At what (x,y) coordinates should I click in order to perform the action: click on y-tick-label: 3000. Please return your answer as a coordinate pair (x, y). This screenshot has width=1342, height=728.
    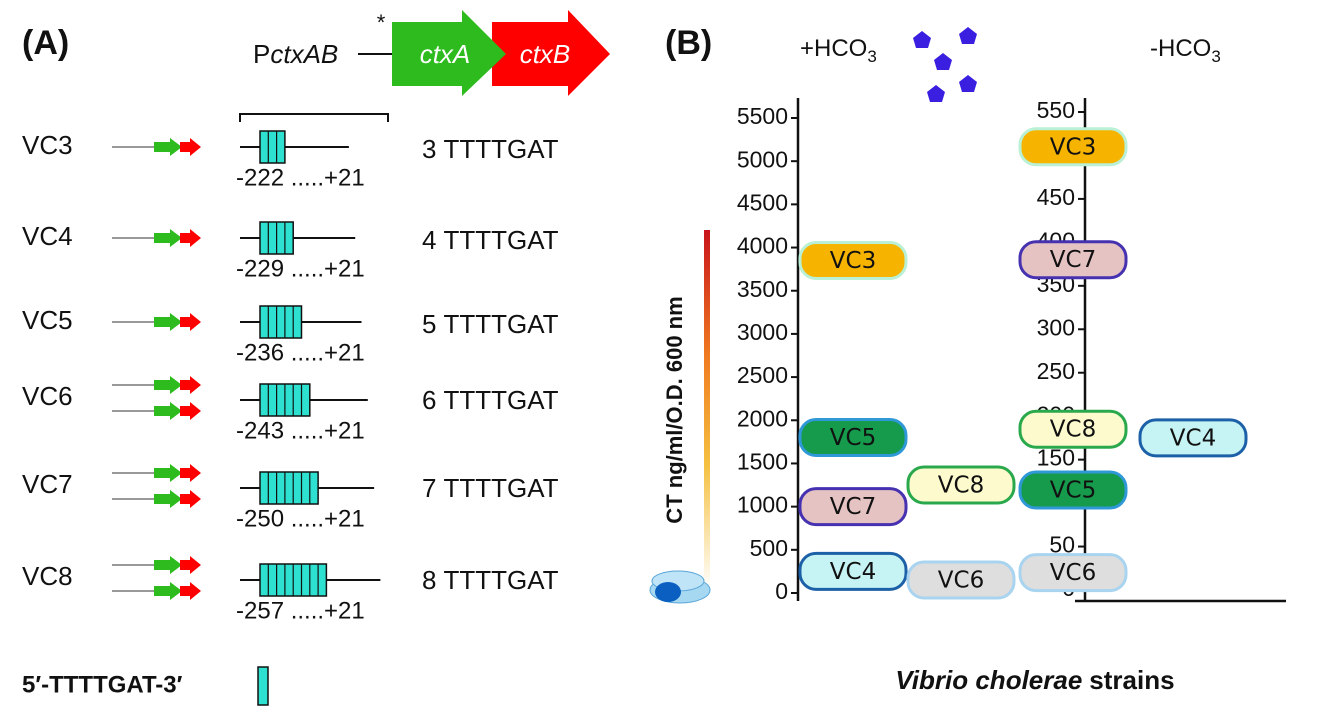
    Looking at the image, I should click on (762, 332).